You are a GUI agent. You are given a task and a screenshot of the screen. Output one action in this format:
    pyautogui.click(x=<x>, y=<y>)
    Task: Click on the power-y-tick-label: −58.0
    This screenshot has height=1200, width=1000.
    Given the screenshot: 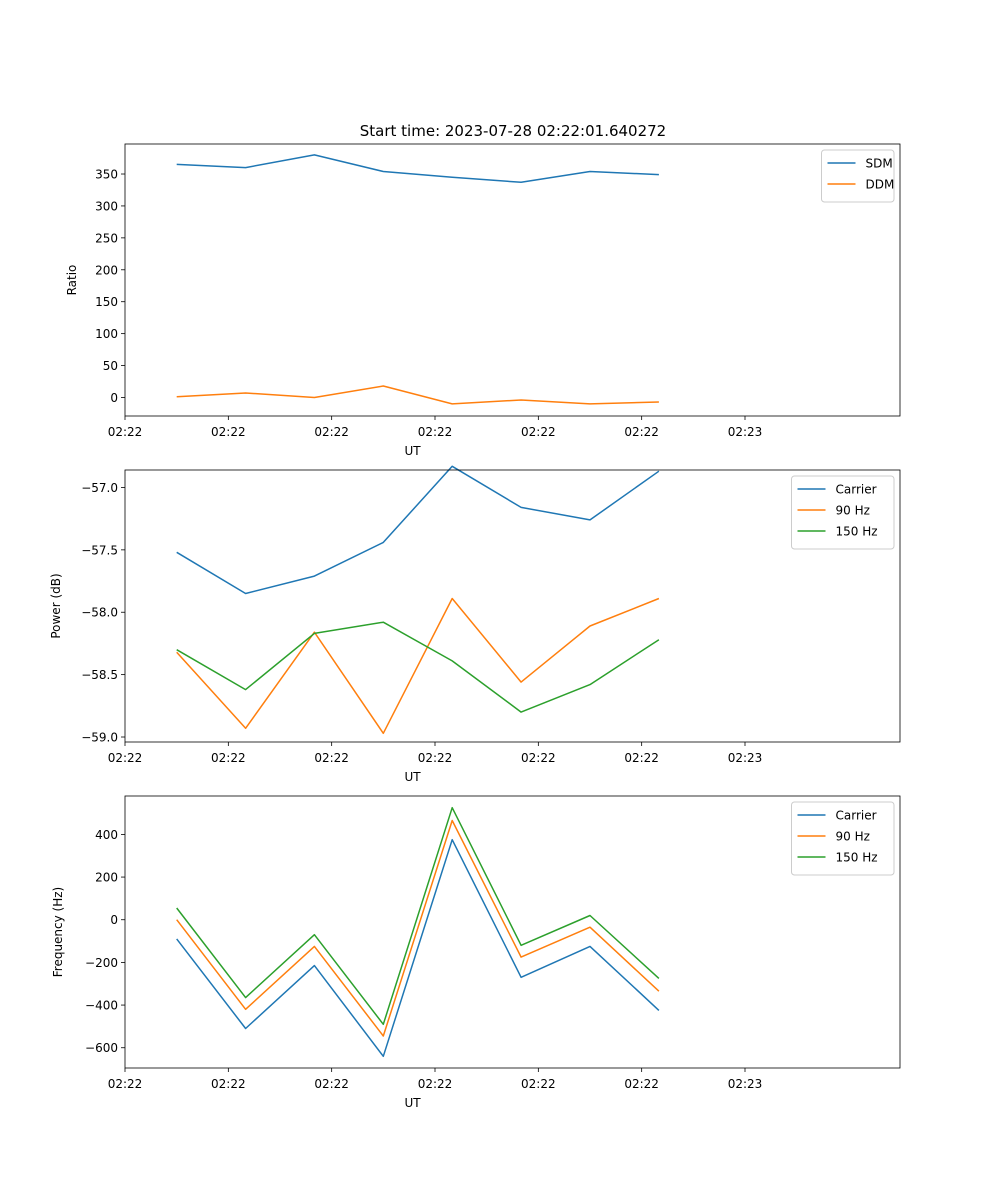 What is the action you would take?
    pyautogui.click(x=99, y=613)
    